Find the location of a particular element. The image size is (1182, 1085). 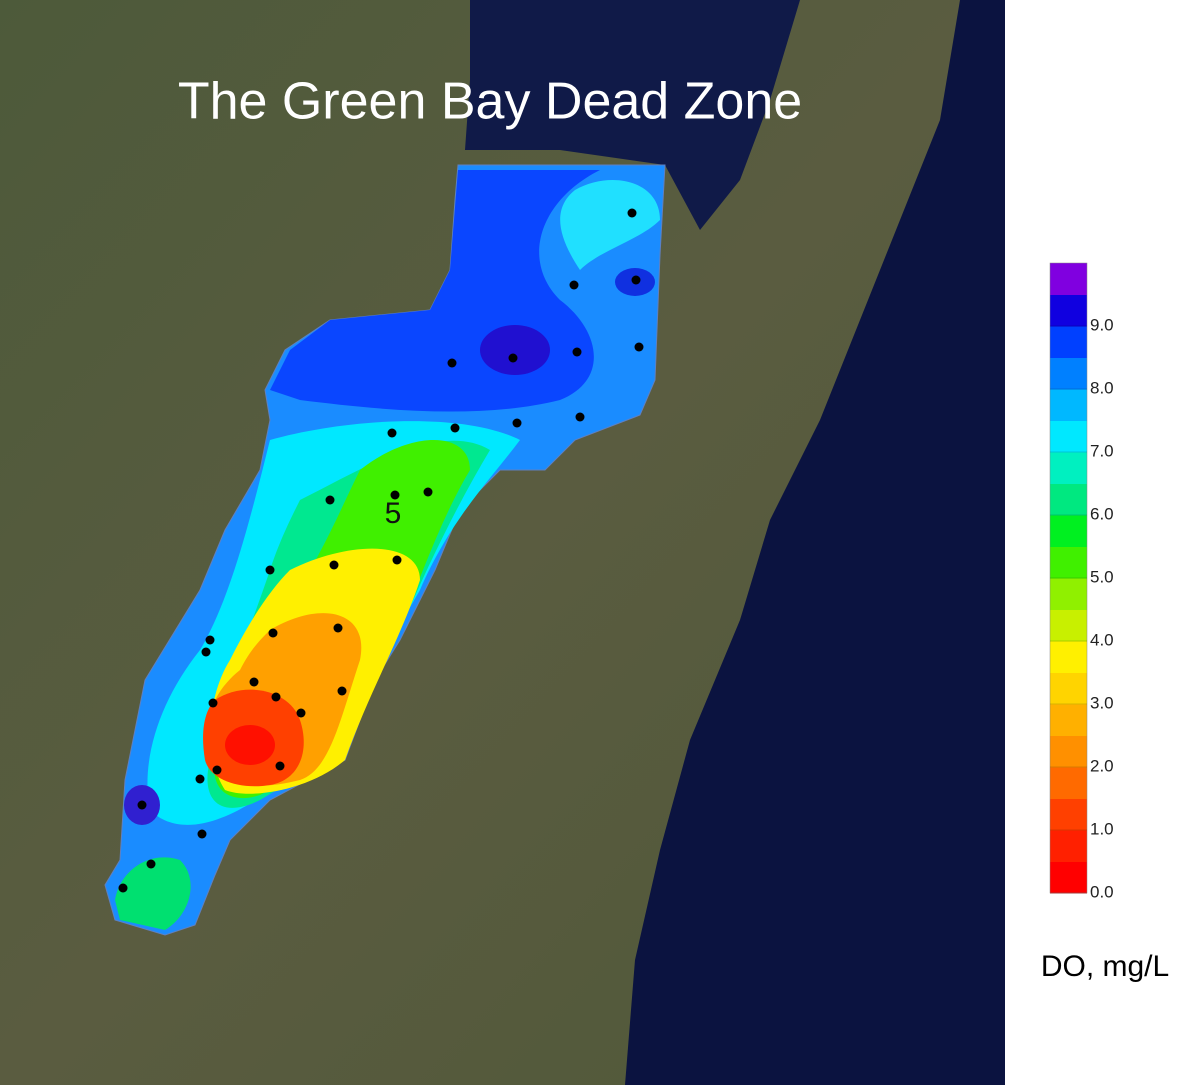

contour-6-south is located at coordinates (153, 893).